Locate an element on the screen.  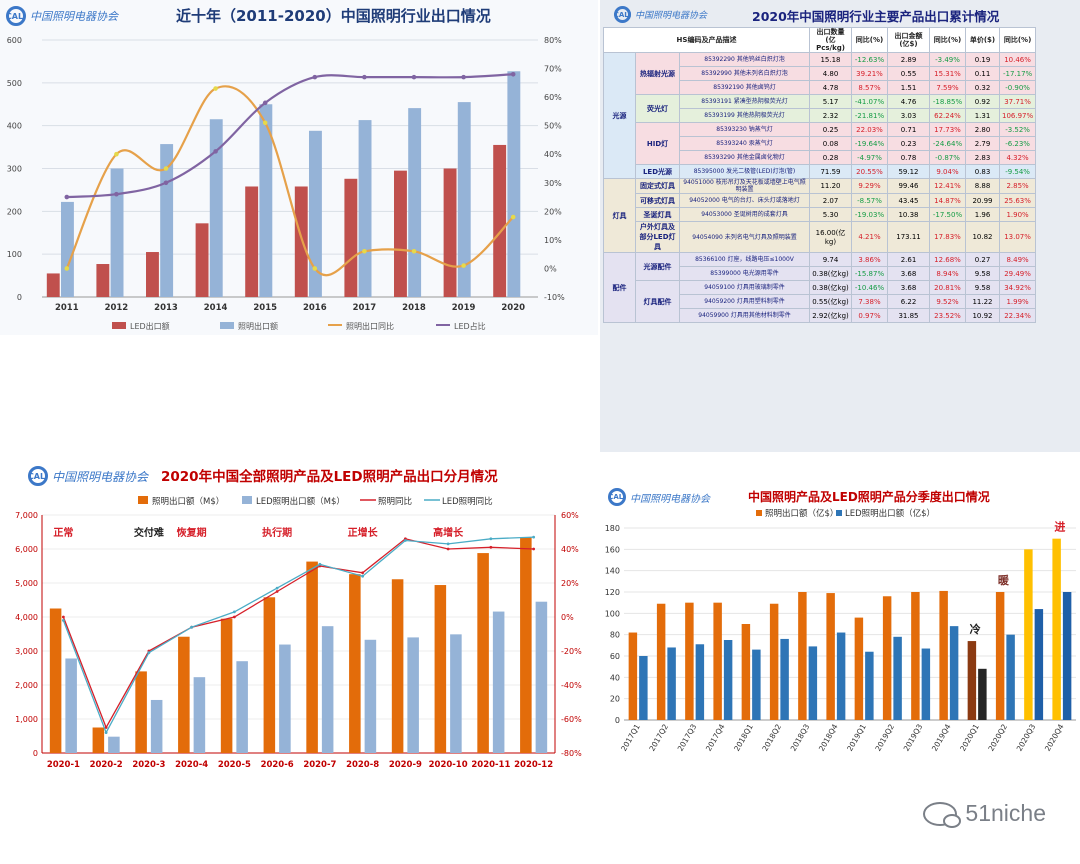
value-cell: 2.80 is located at coordinates (982, 129).